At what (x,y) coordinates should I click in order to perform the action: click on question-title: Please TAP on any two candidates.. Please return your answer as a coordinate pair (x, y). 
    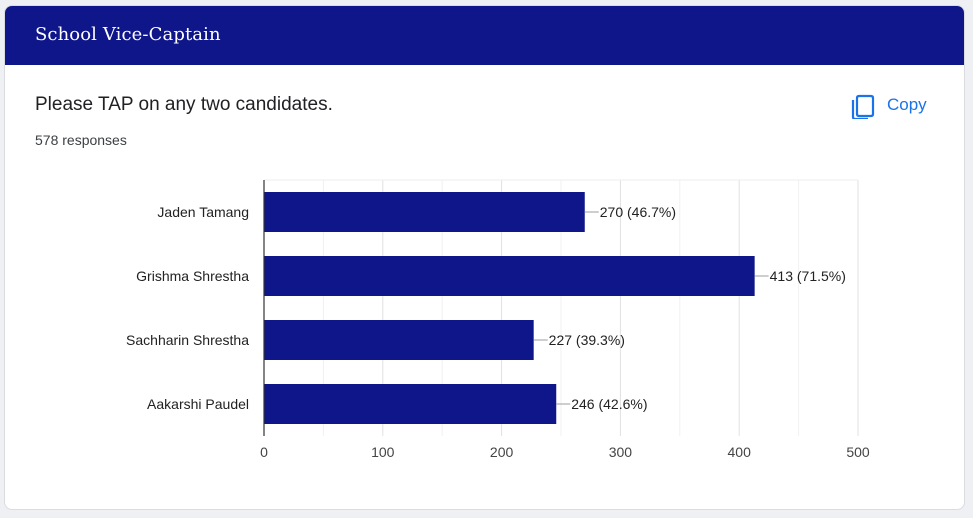
    Looking at the image, I should click on (184, 104).